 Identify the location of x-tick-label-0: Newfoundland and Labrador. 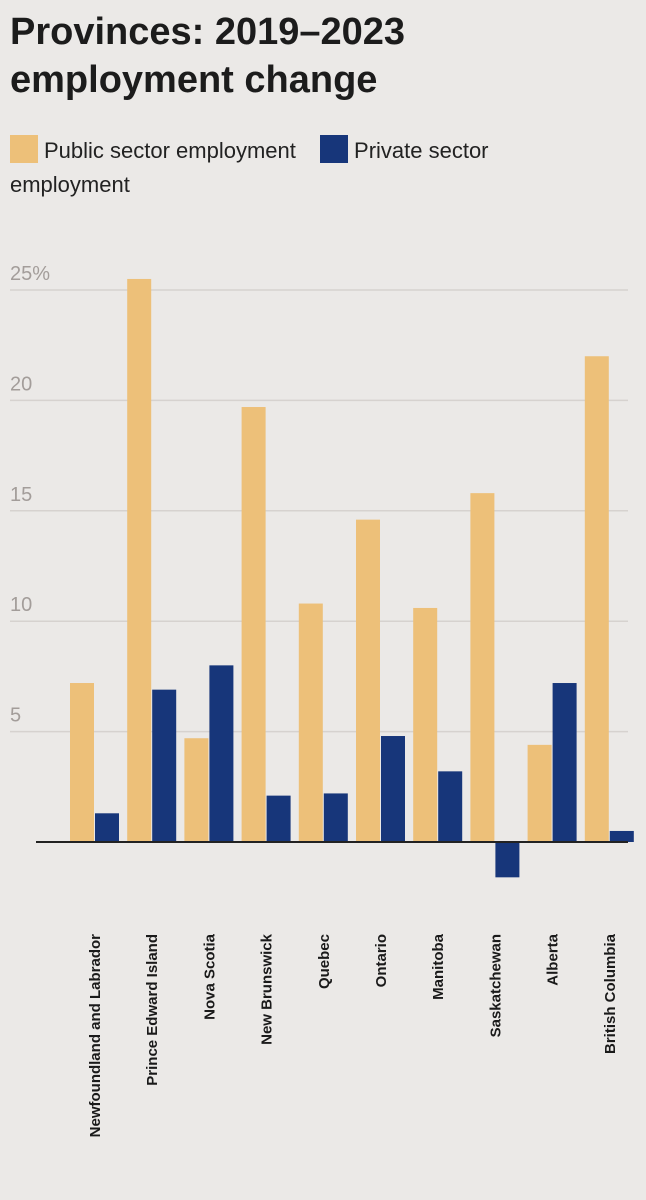
(95, 1035).